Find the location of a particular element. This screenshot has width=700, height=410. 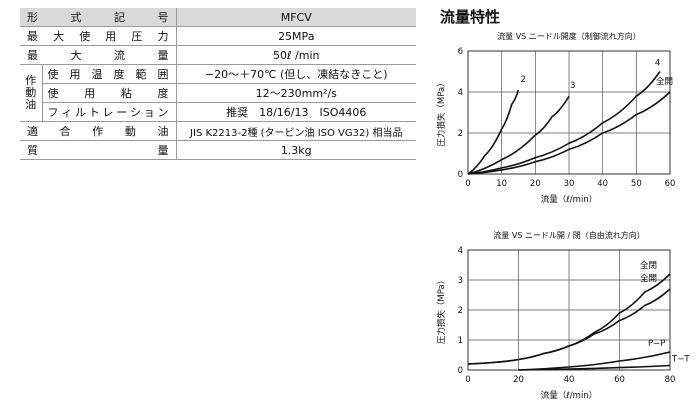

oil-group-text: 作動油 is located at coordinates (31, 93).